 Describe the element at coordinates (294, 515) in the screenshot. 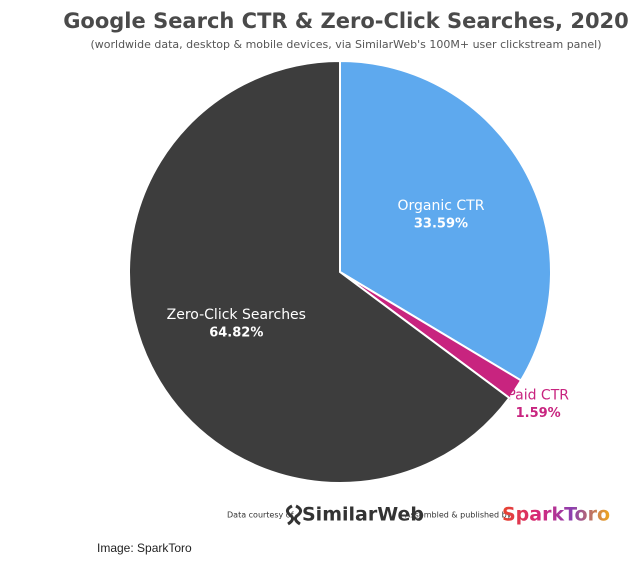

I see `similarweb-icon` at that location.